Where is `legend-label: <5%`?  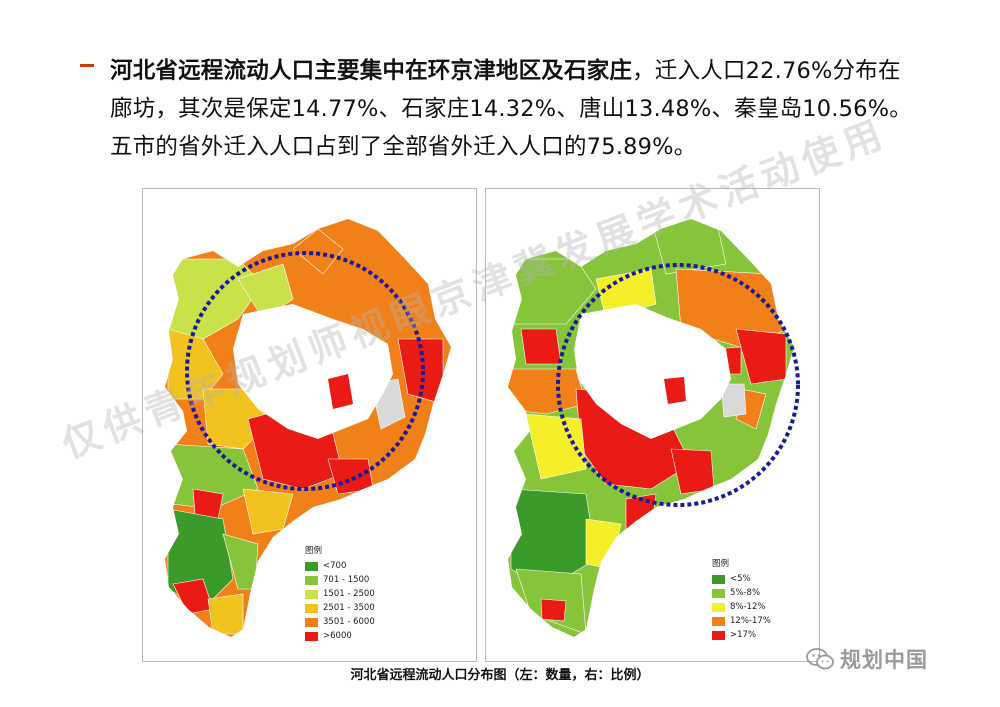
legend-label: <5% is located at coordinates (740, 579).